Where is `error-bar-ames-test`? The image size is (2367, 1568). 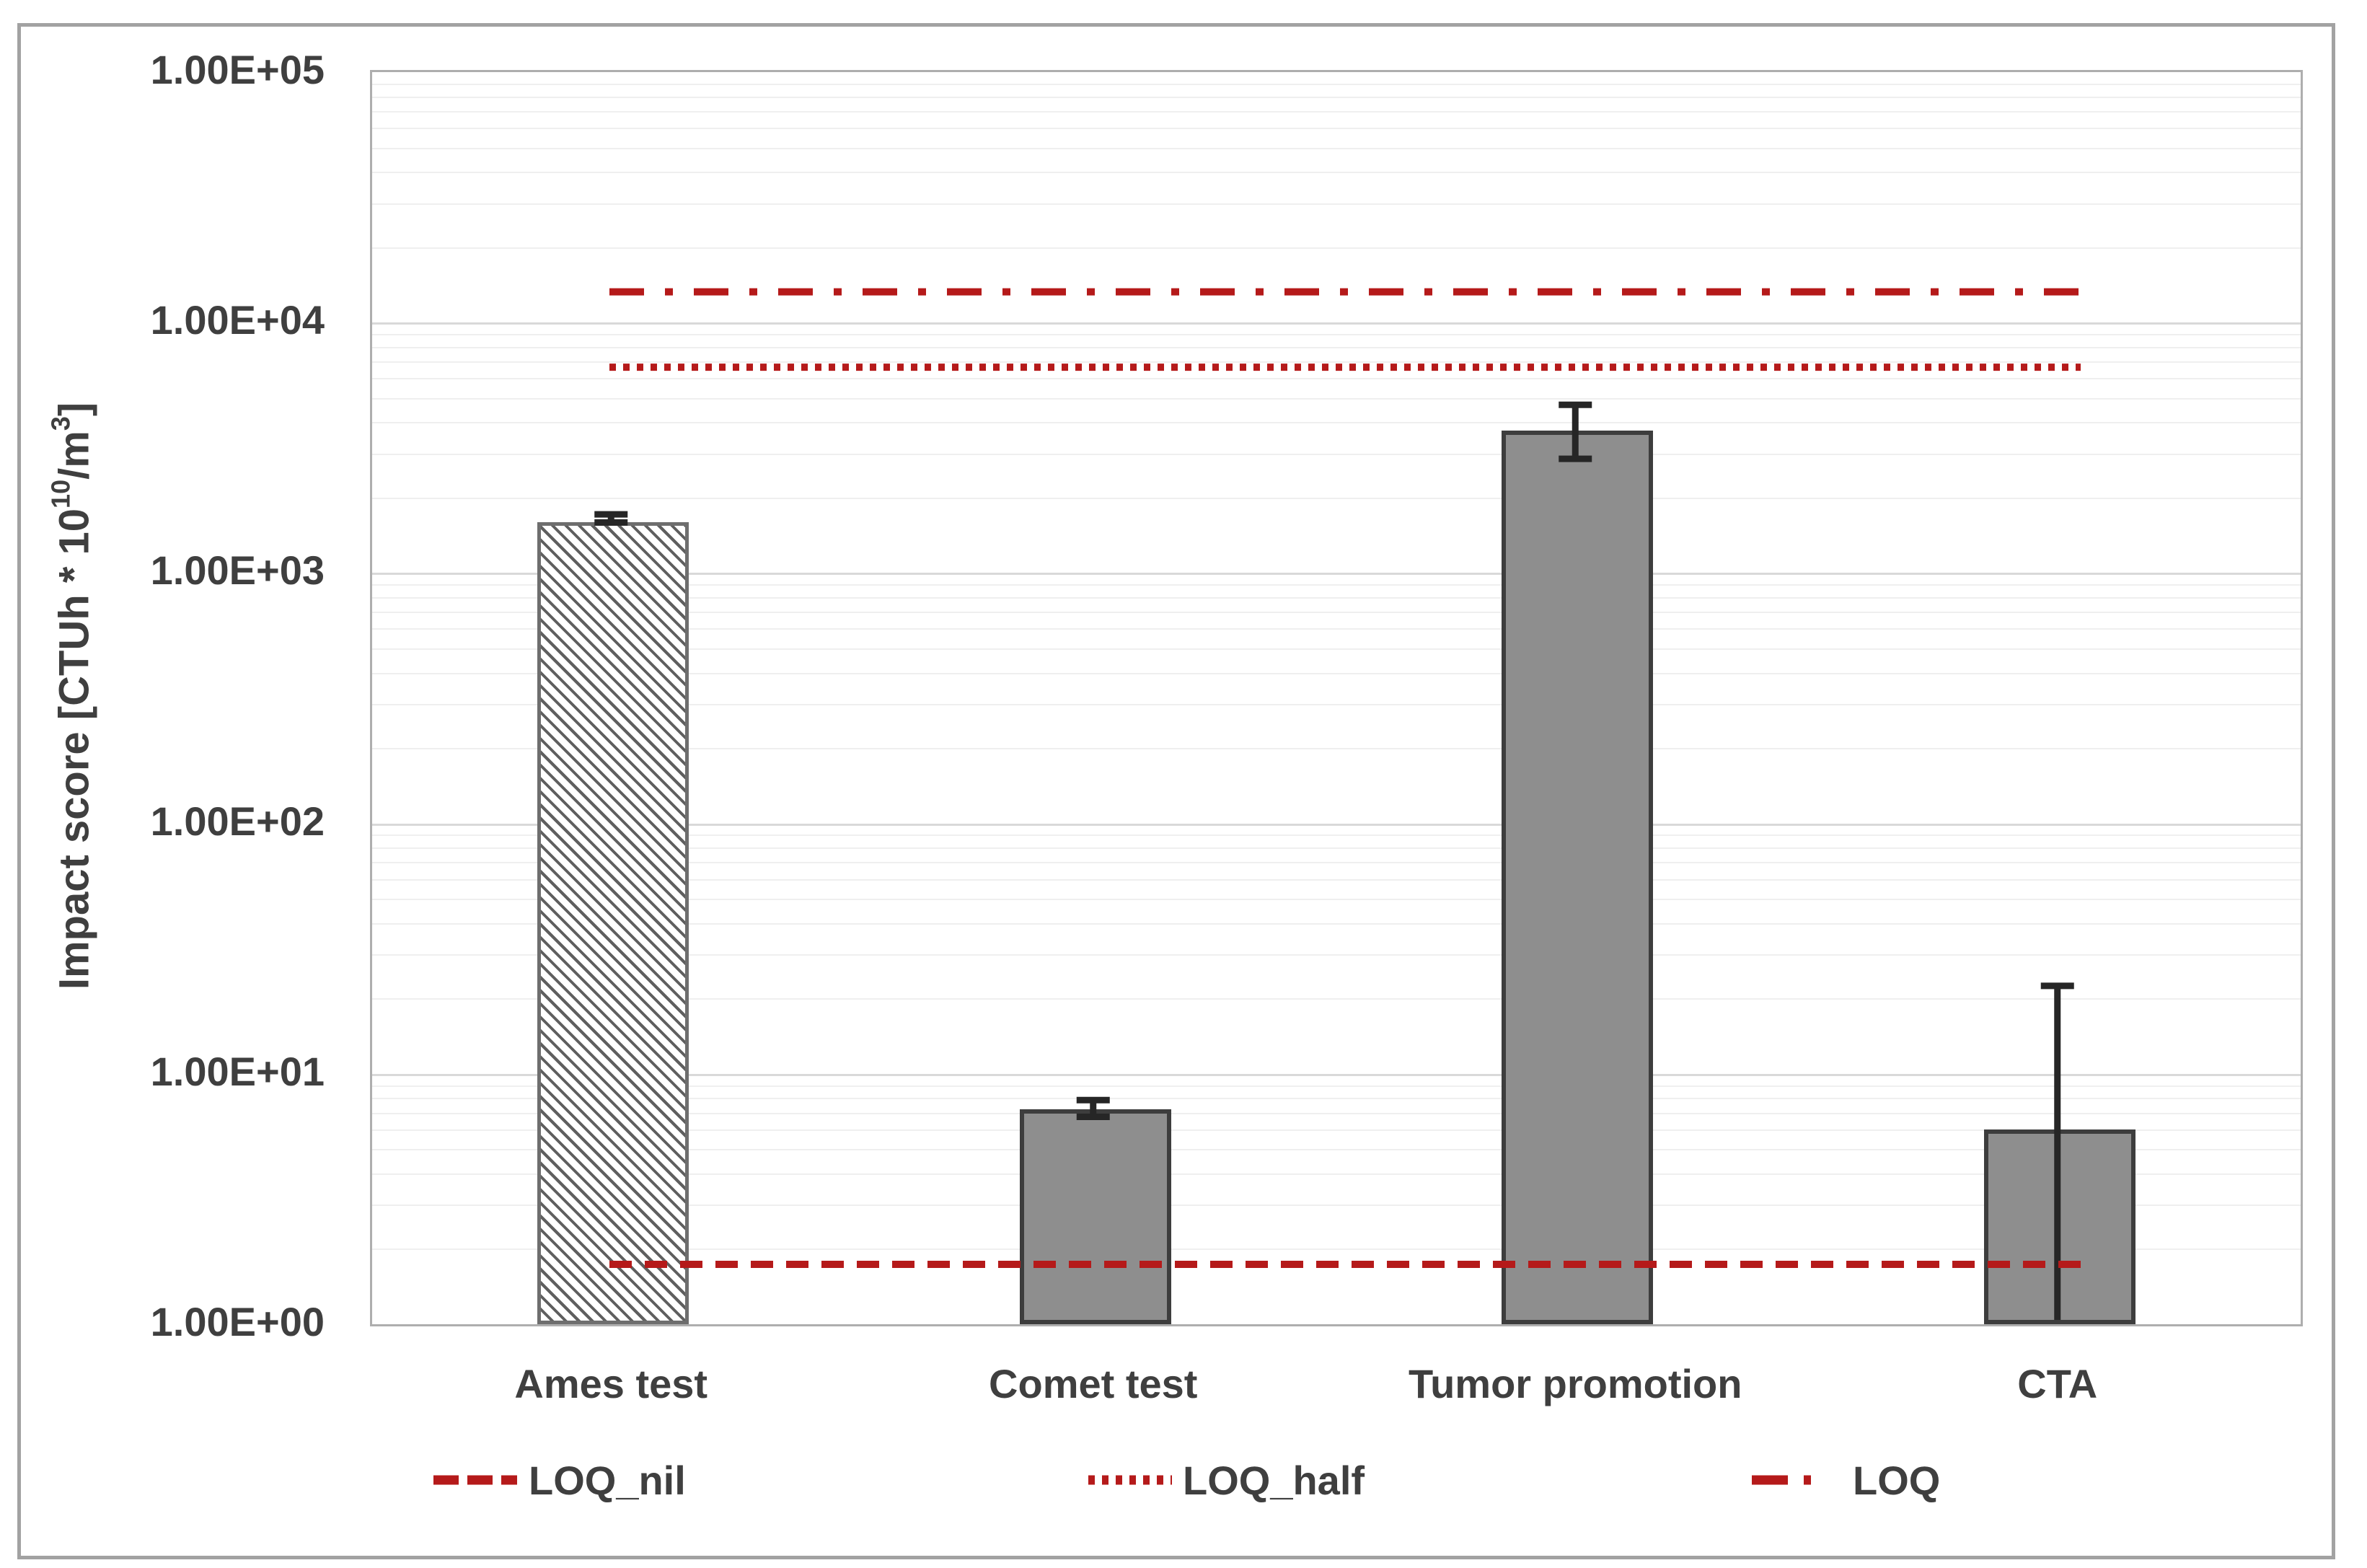 error-bar-ames-test is located at coordinates (611, 518).